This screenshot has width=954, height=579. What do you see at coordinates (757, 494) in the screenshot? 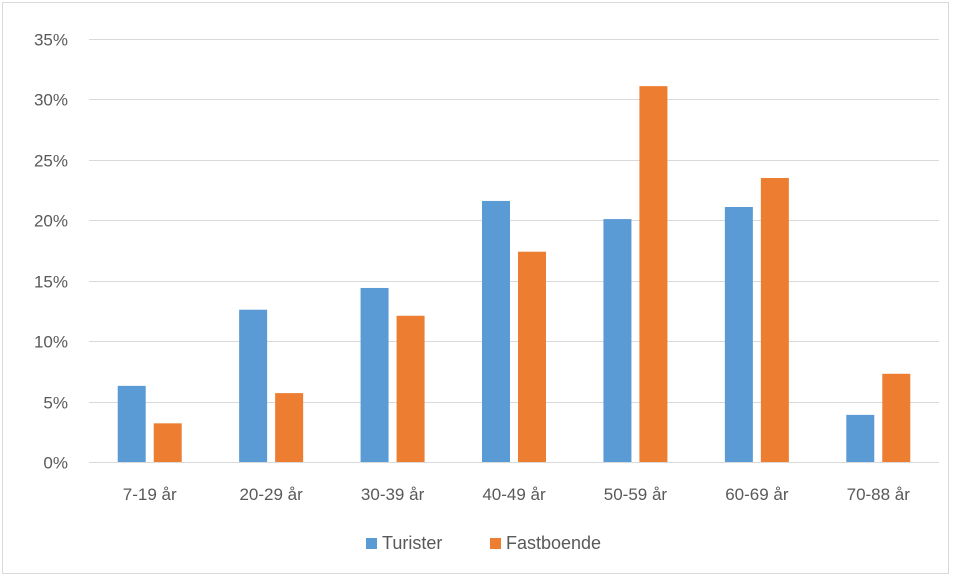
I see `x-tick-label: 60-69 år` at bounding box center [757, 494].